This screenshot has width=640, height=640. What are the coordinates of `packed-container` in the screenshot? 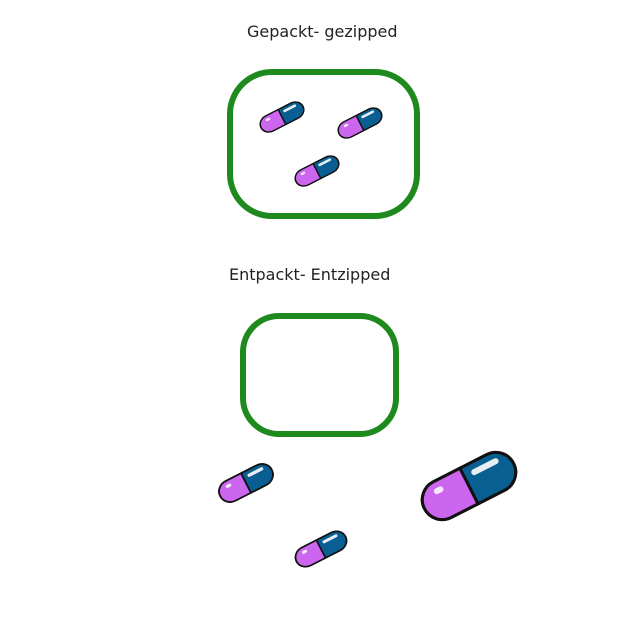 It's located at (323, 144).